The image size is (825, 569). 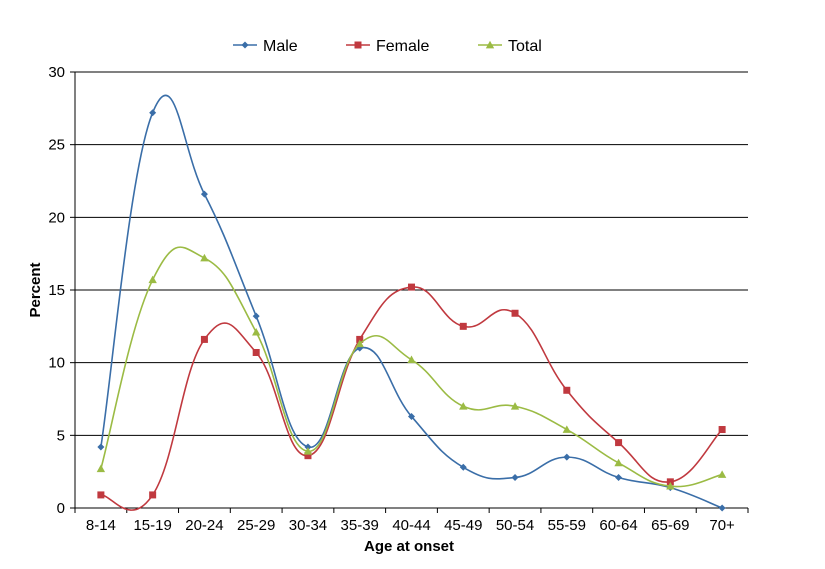 I want to click on y-tick-label: 20, so click(x=56, y=217).